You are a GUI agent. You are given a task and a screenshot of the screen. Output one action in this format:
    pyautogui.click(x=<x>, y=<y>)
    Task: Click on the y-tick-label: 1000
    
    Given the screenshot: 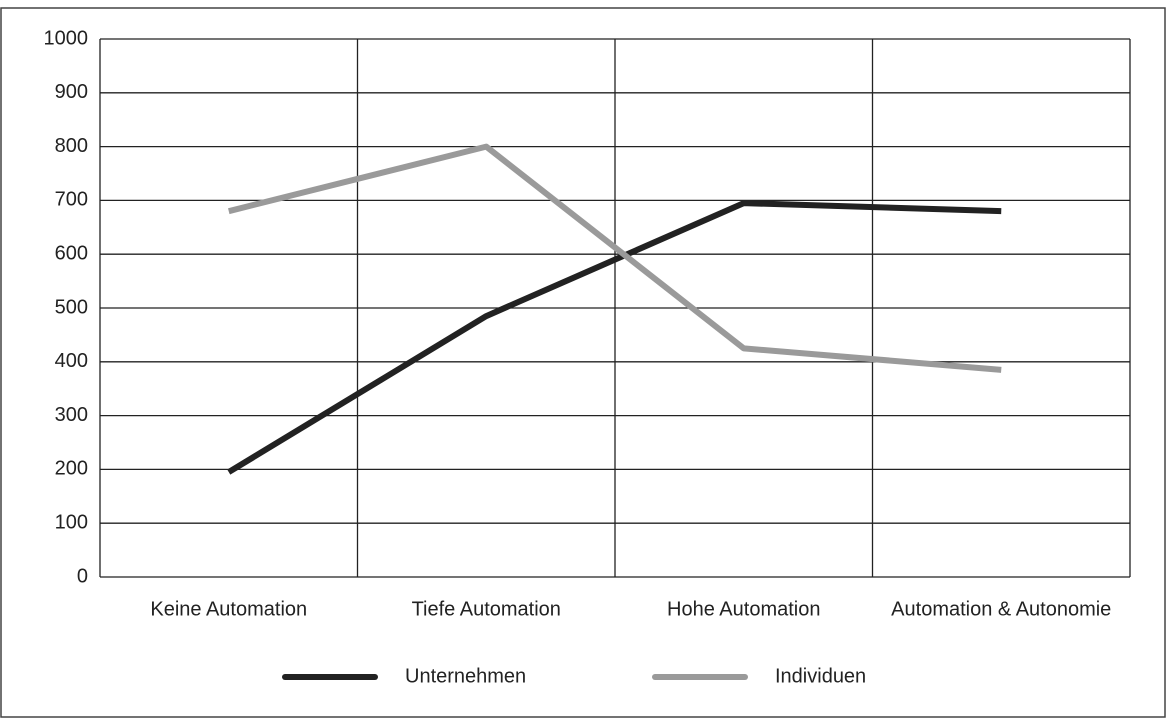 What is the action you would take?
    pyautogui.click(x=66, y=38)
    